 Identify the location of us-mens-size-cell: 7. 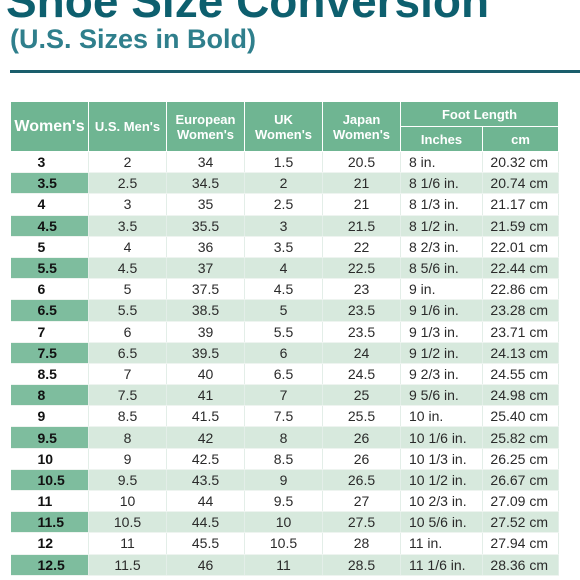
(127, 374).